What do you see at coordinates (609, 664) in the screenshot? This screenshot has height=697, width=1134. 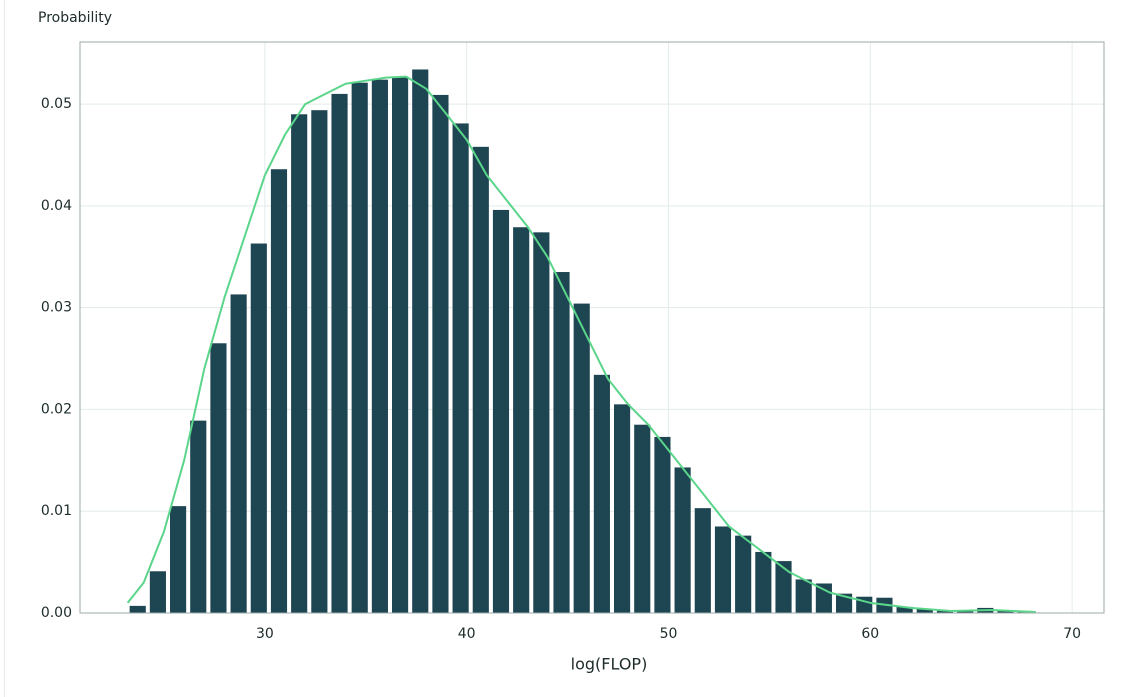 I see `x-axis-label: log(FLOP)` at bounding box center [609, 664].